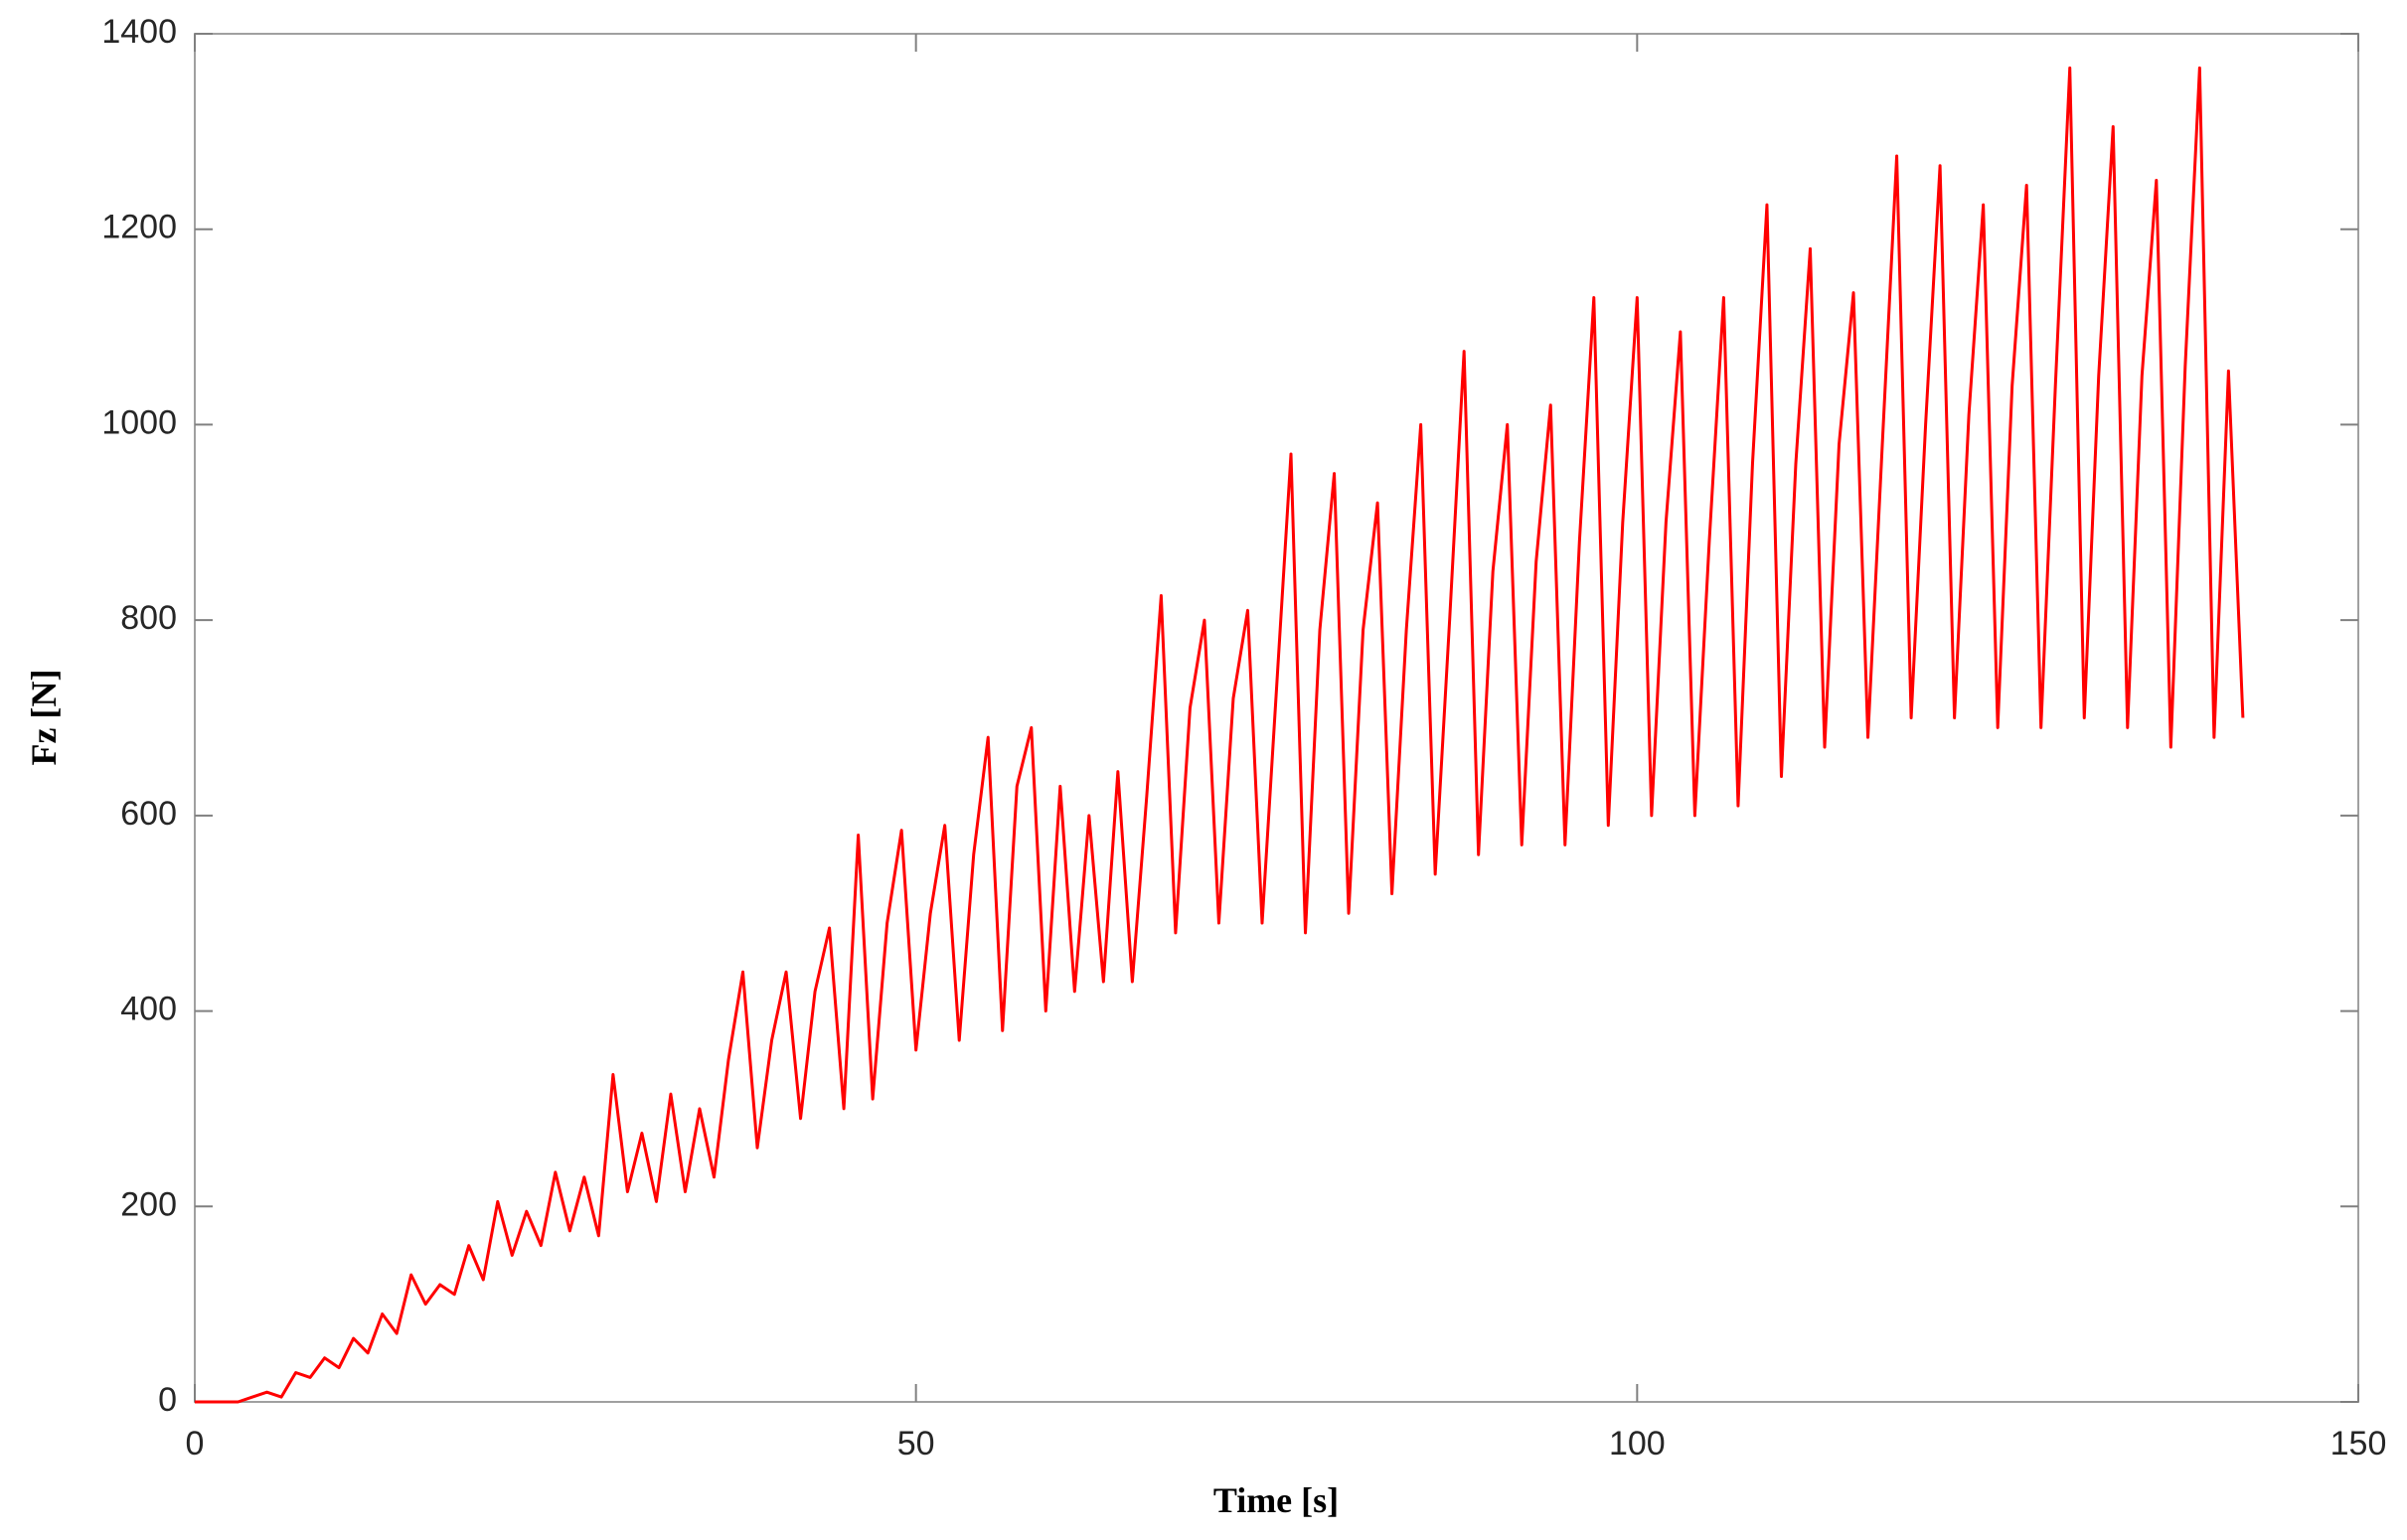 This screenshot has height=1540, width=2407. What do you see at coordinates (1637, 1444) in the screenshot?
I see `x-tick-label: 100` at bounding box center [1637, 1444].